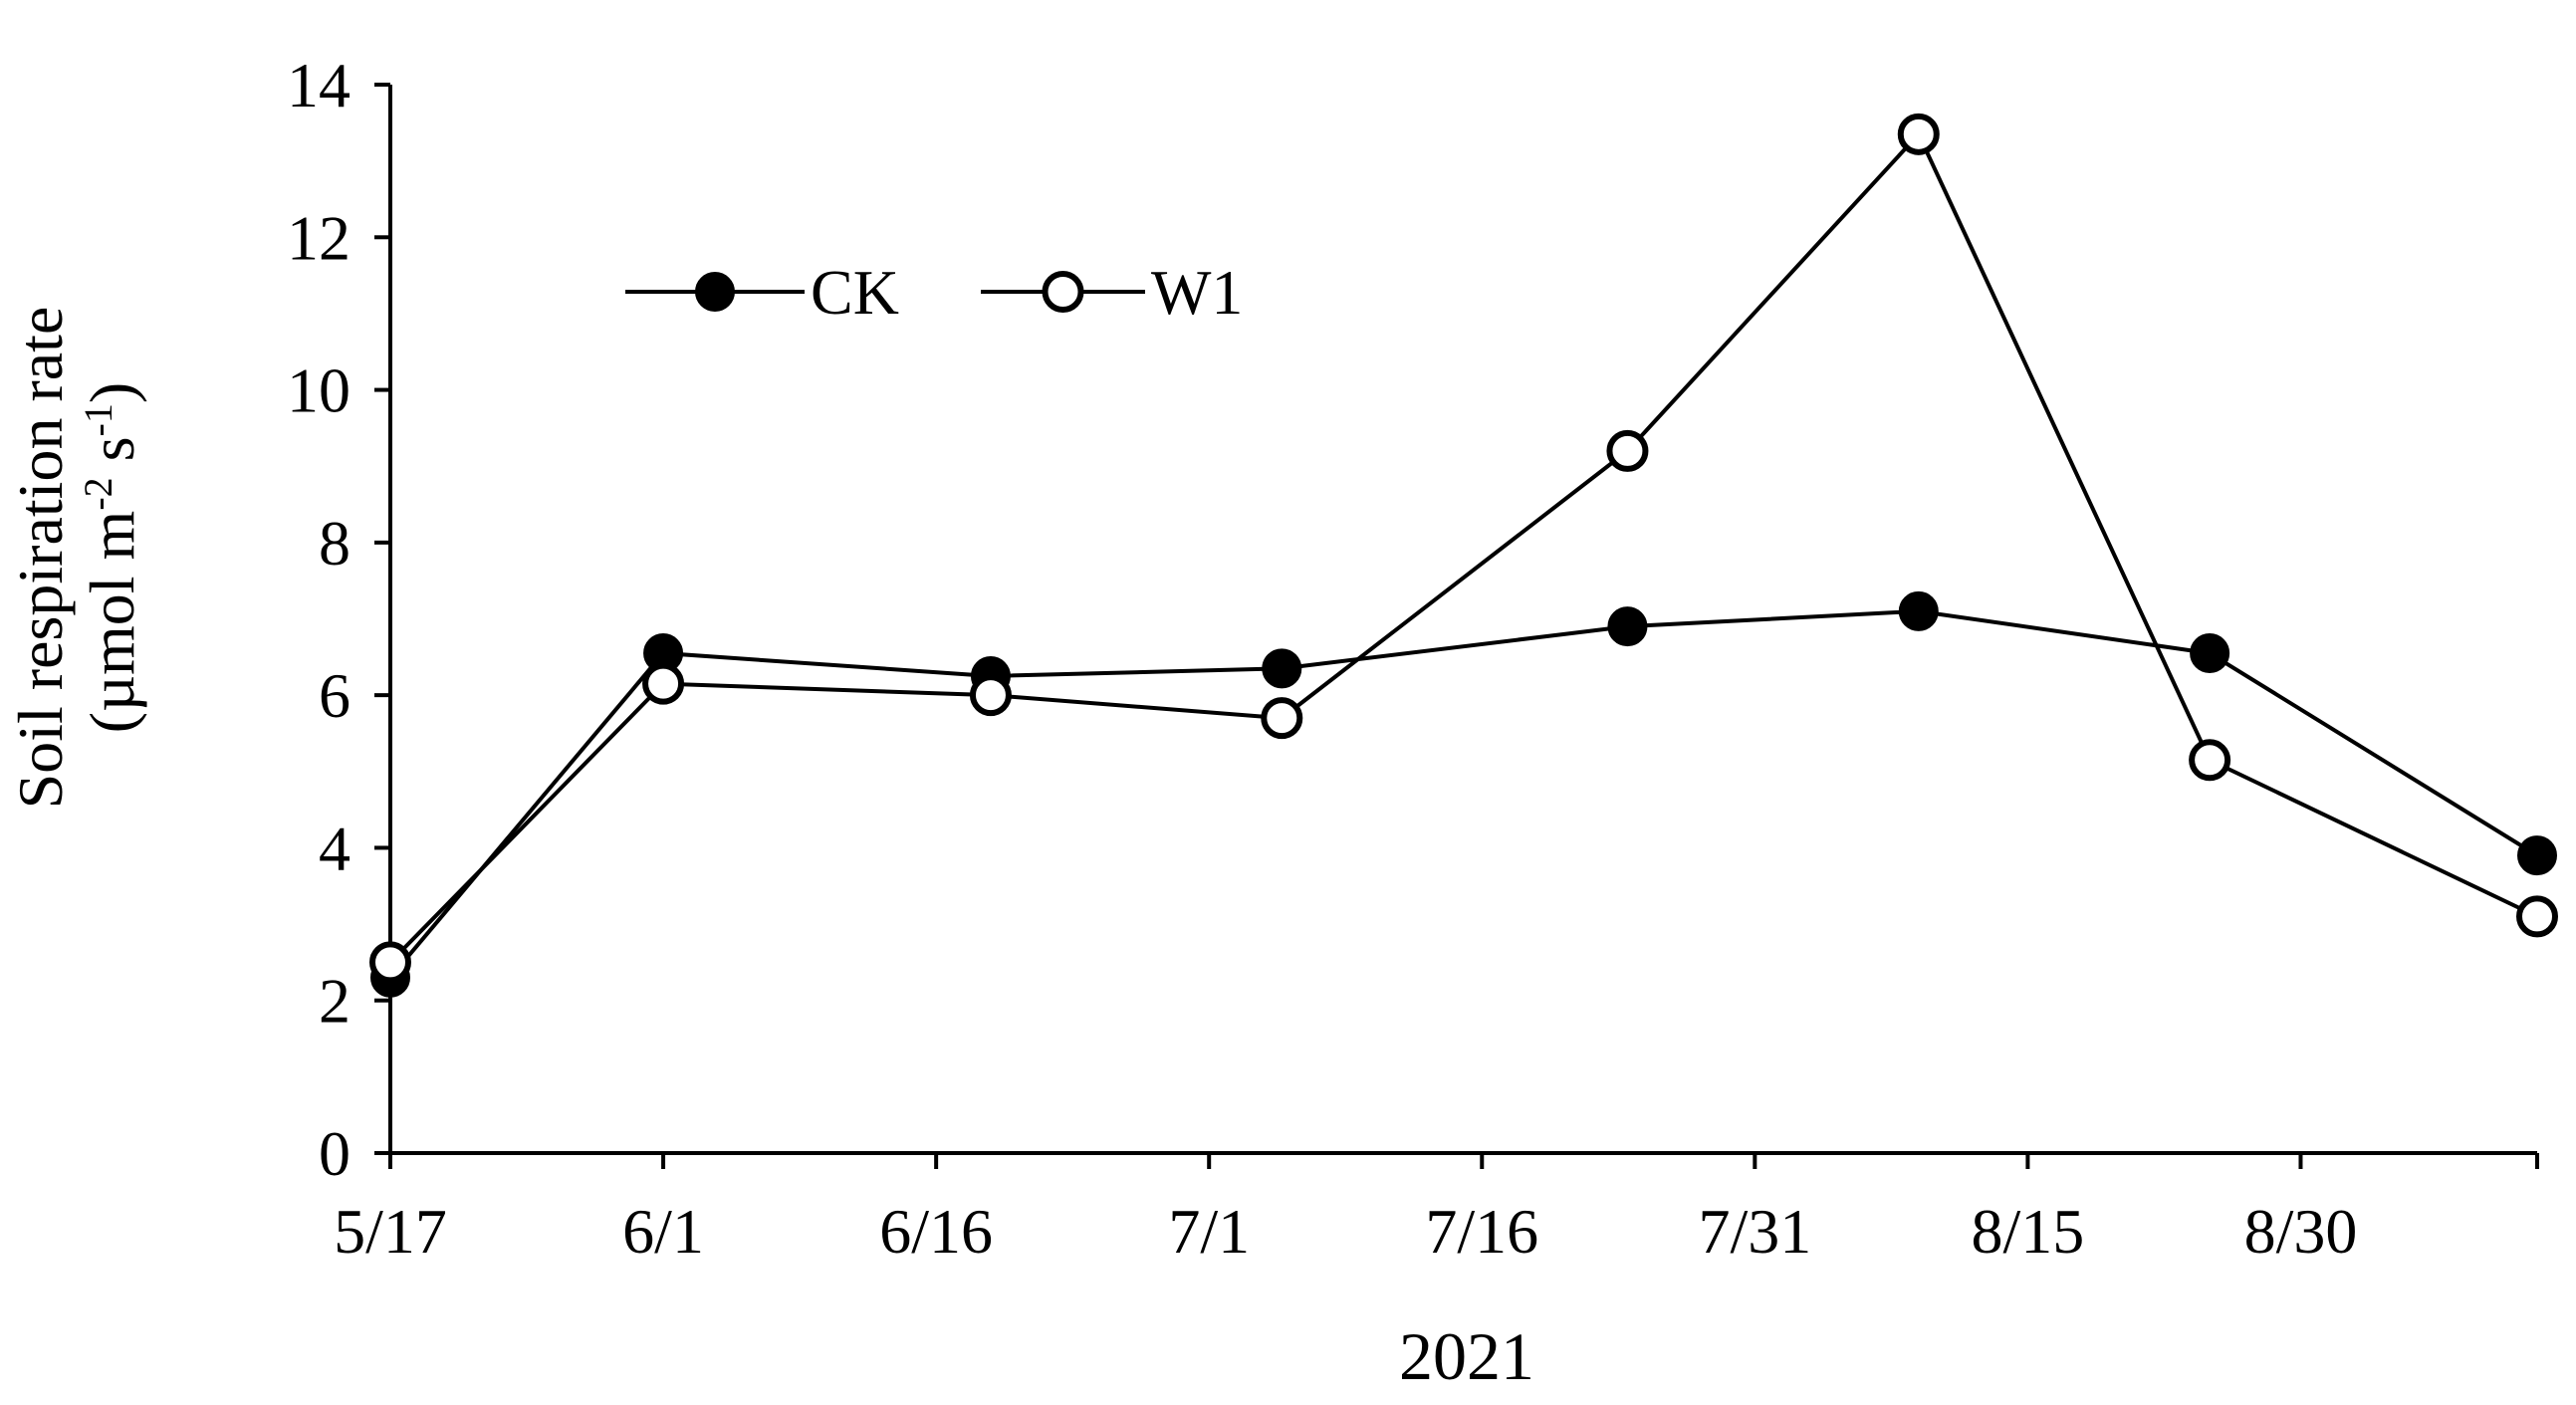  I want to click on x-tick-label: 7/16, so click(1481, 1232).